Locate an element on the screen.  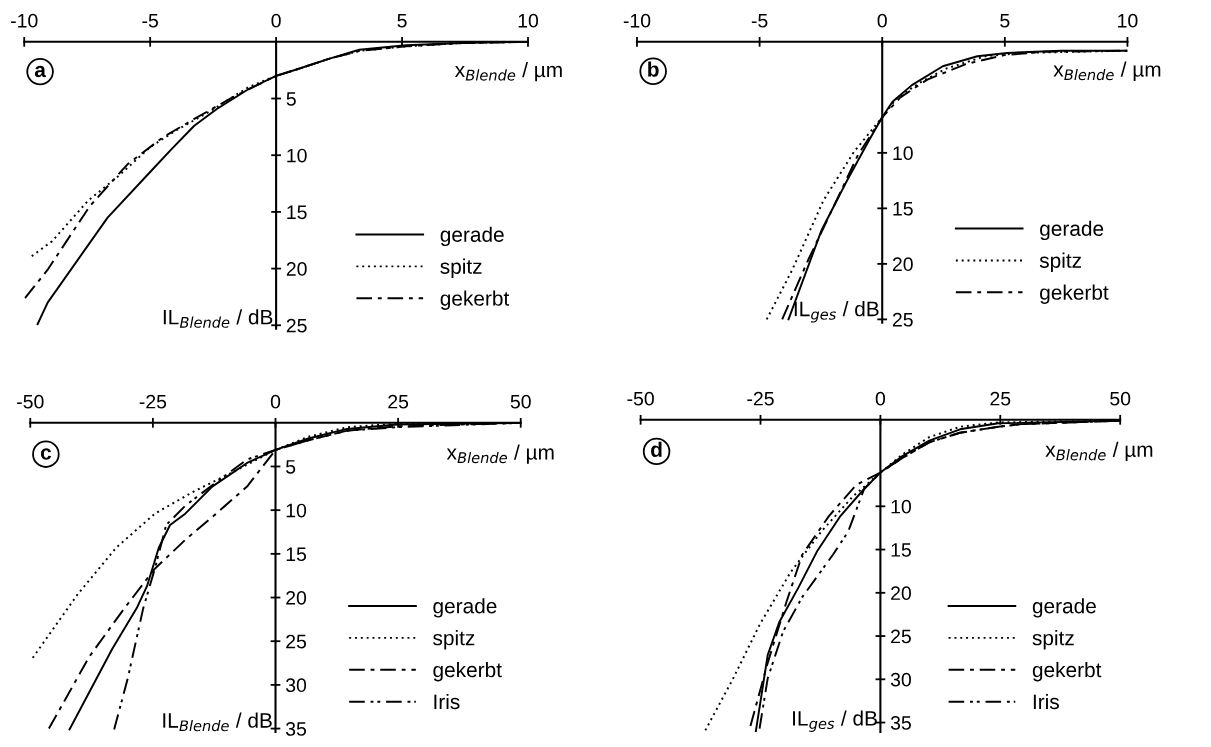
text: b is located at coordinates (653, 69).